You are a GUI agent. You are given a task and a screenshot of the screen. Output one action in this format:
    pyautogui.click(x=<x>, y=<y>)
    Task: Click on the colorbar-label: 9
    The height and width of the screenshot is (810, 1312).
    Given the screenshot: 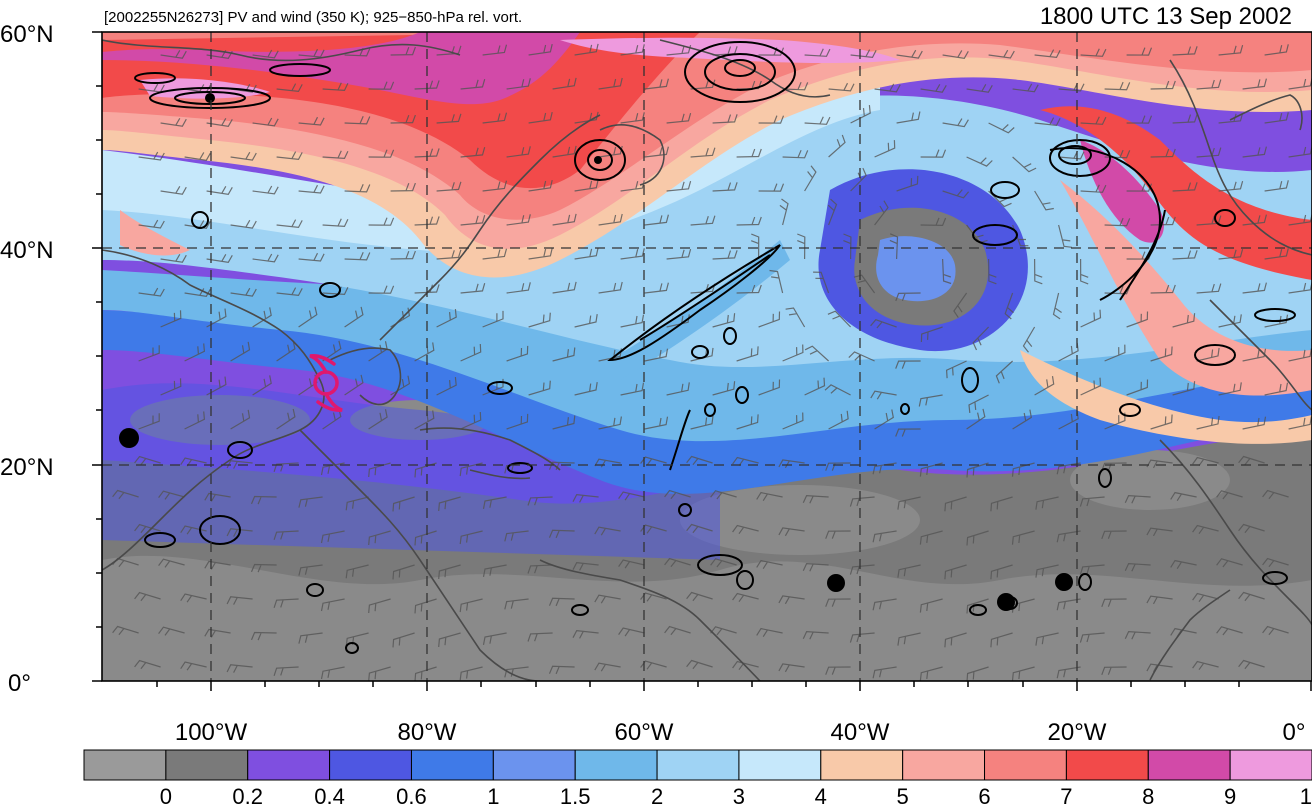 What is the action you would take?
    pyautogui.click(x=1230, y=796)
    